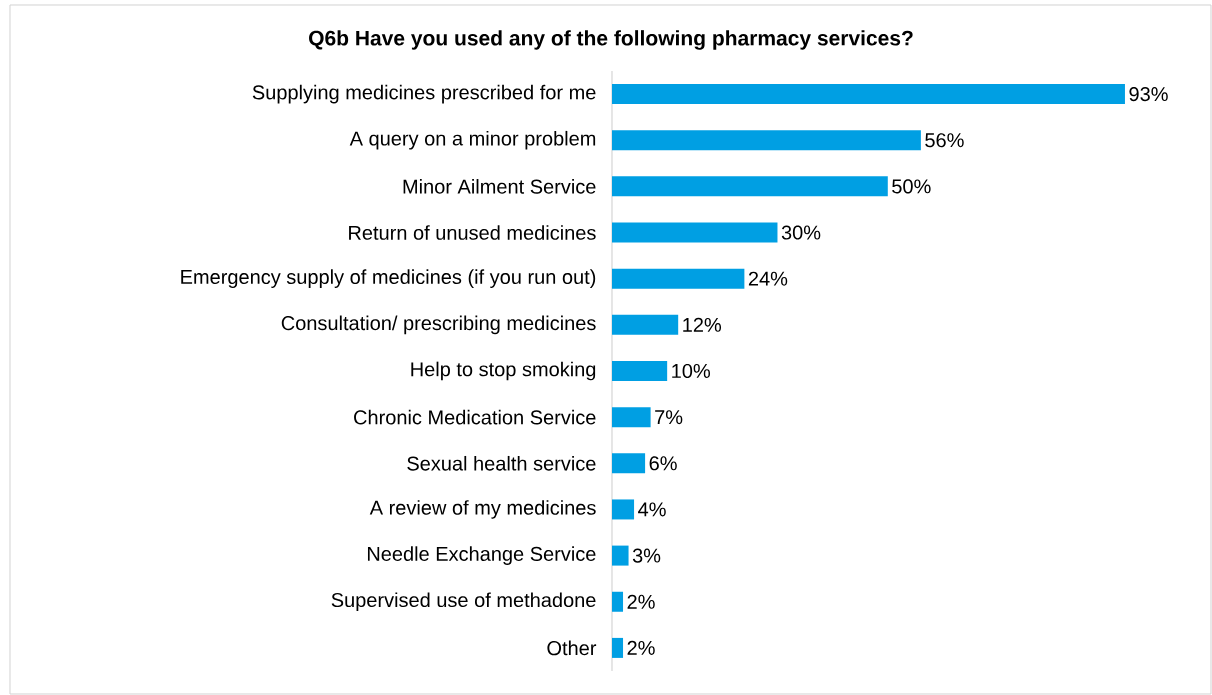  What do you see at coordinates (652, 509) in the screenshot?
I see `data-label: 4%` at bounding box center [652, 509].